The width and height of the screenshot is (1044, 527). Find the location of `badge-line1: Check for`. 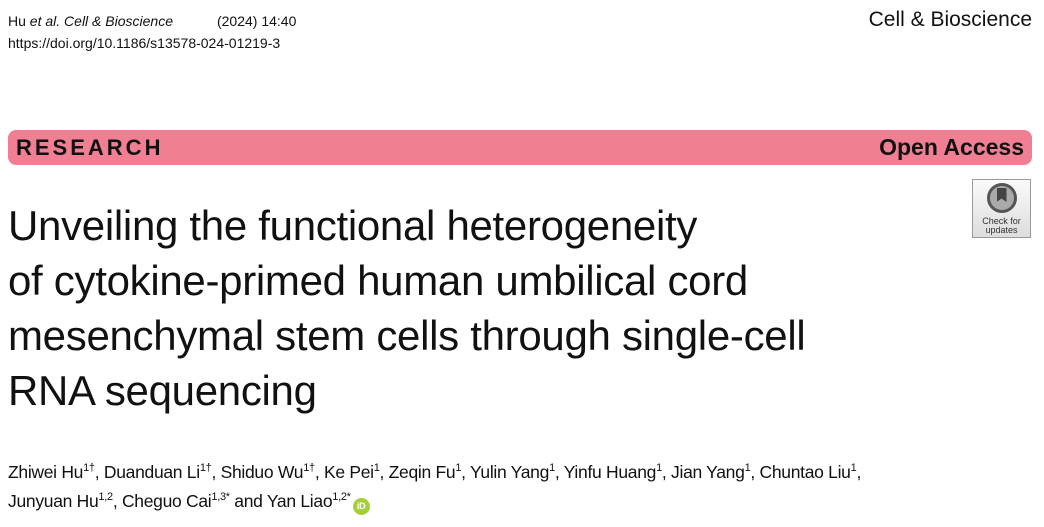

badge-line1: Check for is located at coordinates (1001, 221).